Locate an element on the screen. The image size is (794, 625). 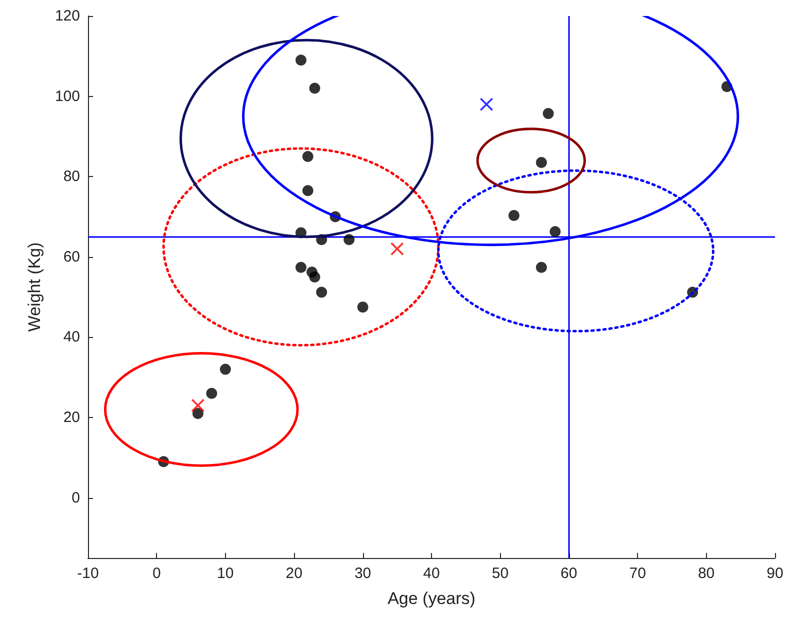
x-tick-label: -10 is located at coordinates (88, 573).